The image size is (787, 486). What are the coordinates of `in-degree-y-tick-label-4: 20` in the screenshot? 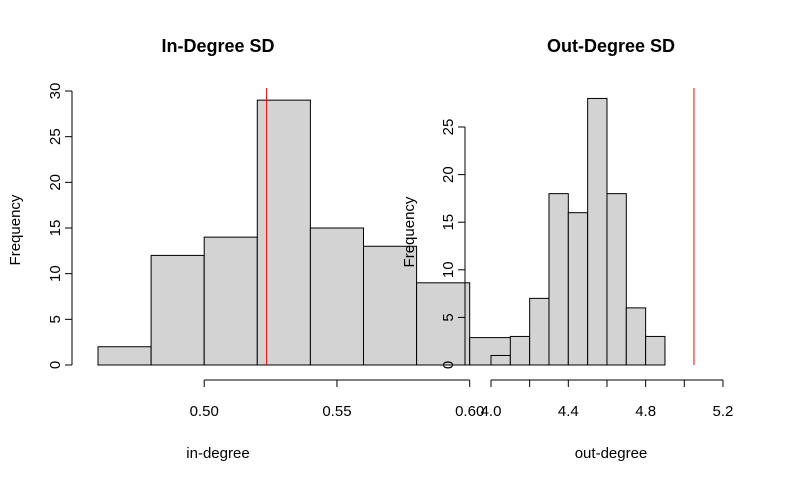 It's located at (55, 182).